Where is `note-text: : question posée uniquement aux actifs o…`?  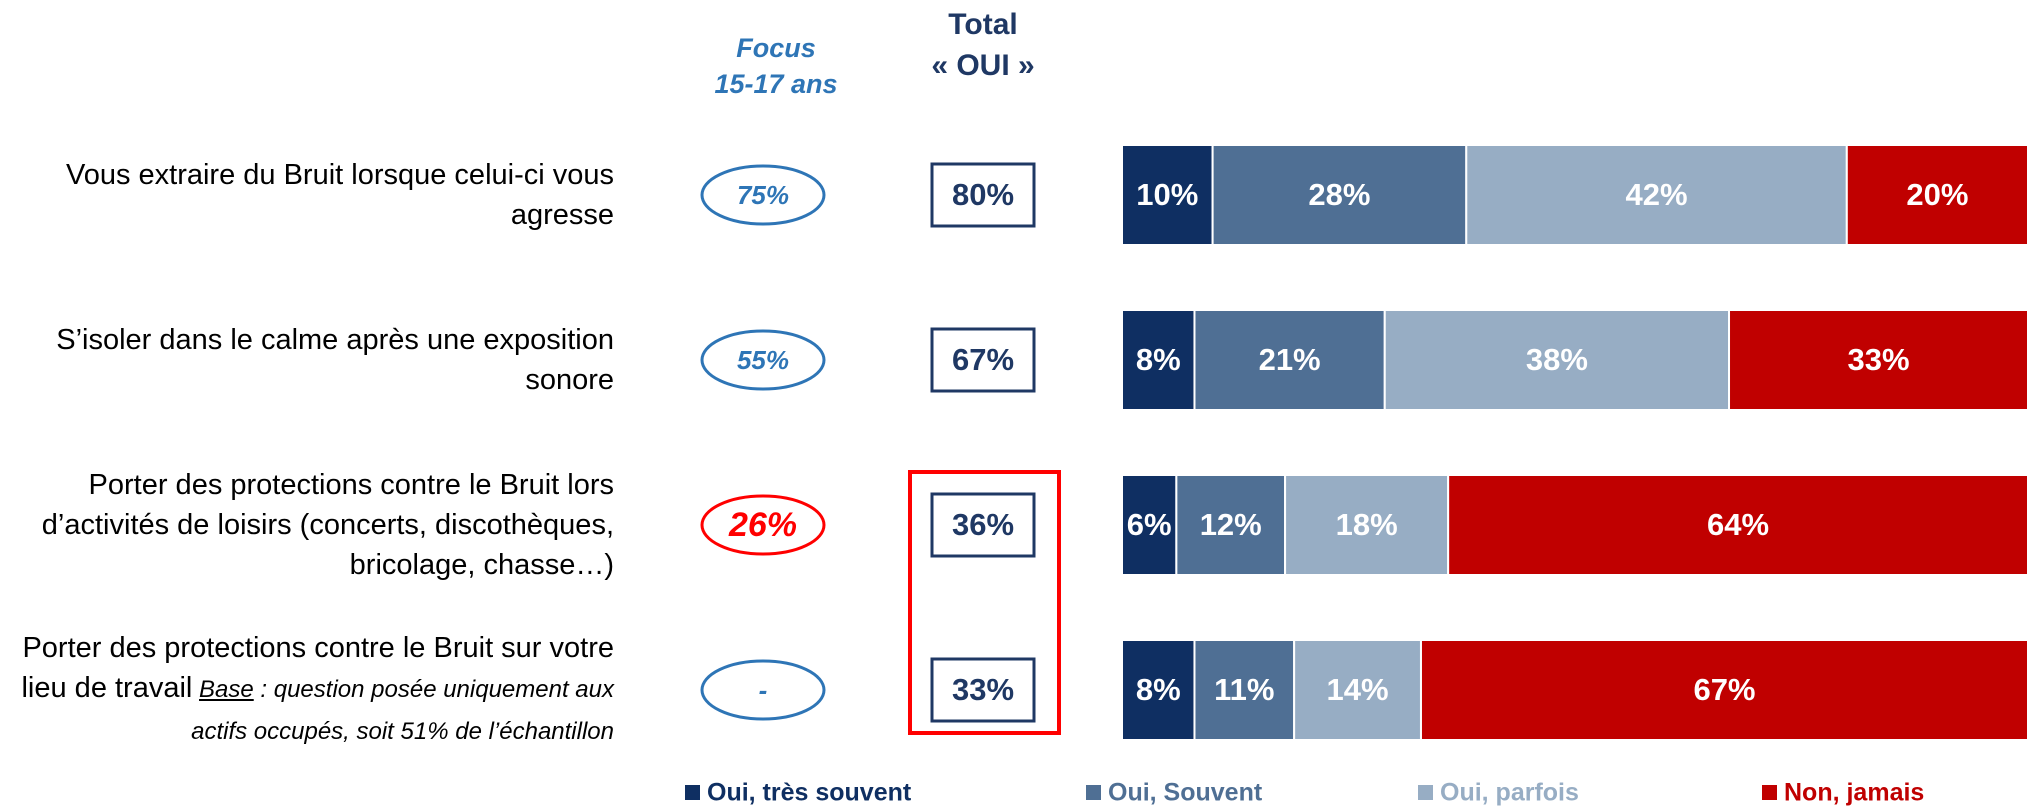
note-text: : question posée uniquement aux actifs o… is located at coordinates (402, 710).